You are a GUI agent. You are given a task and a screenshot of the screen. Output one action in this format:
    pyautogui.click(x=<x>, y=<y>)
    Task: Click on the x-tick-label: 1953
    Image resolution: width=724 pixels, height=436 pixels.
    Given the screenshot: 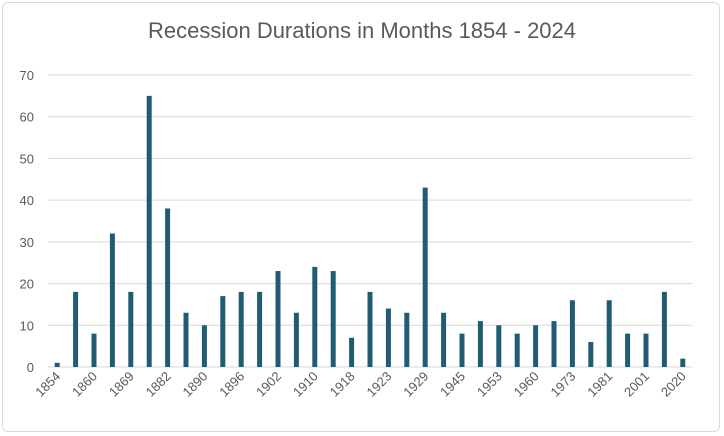 What is the action you would take?
    pyautogui.click(x=489, y=384)
    